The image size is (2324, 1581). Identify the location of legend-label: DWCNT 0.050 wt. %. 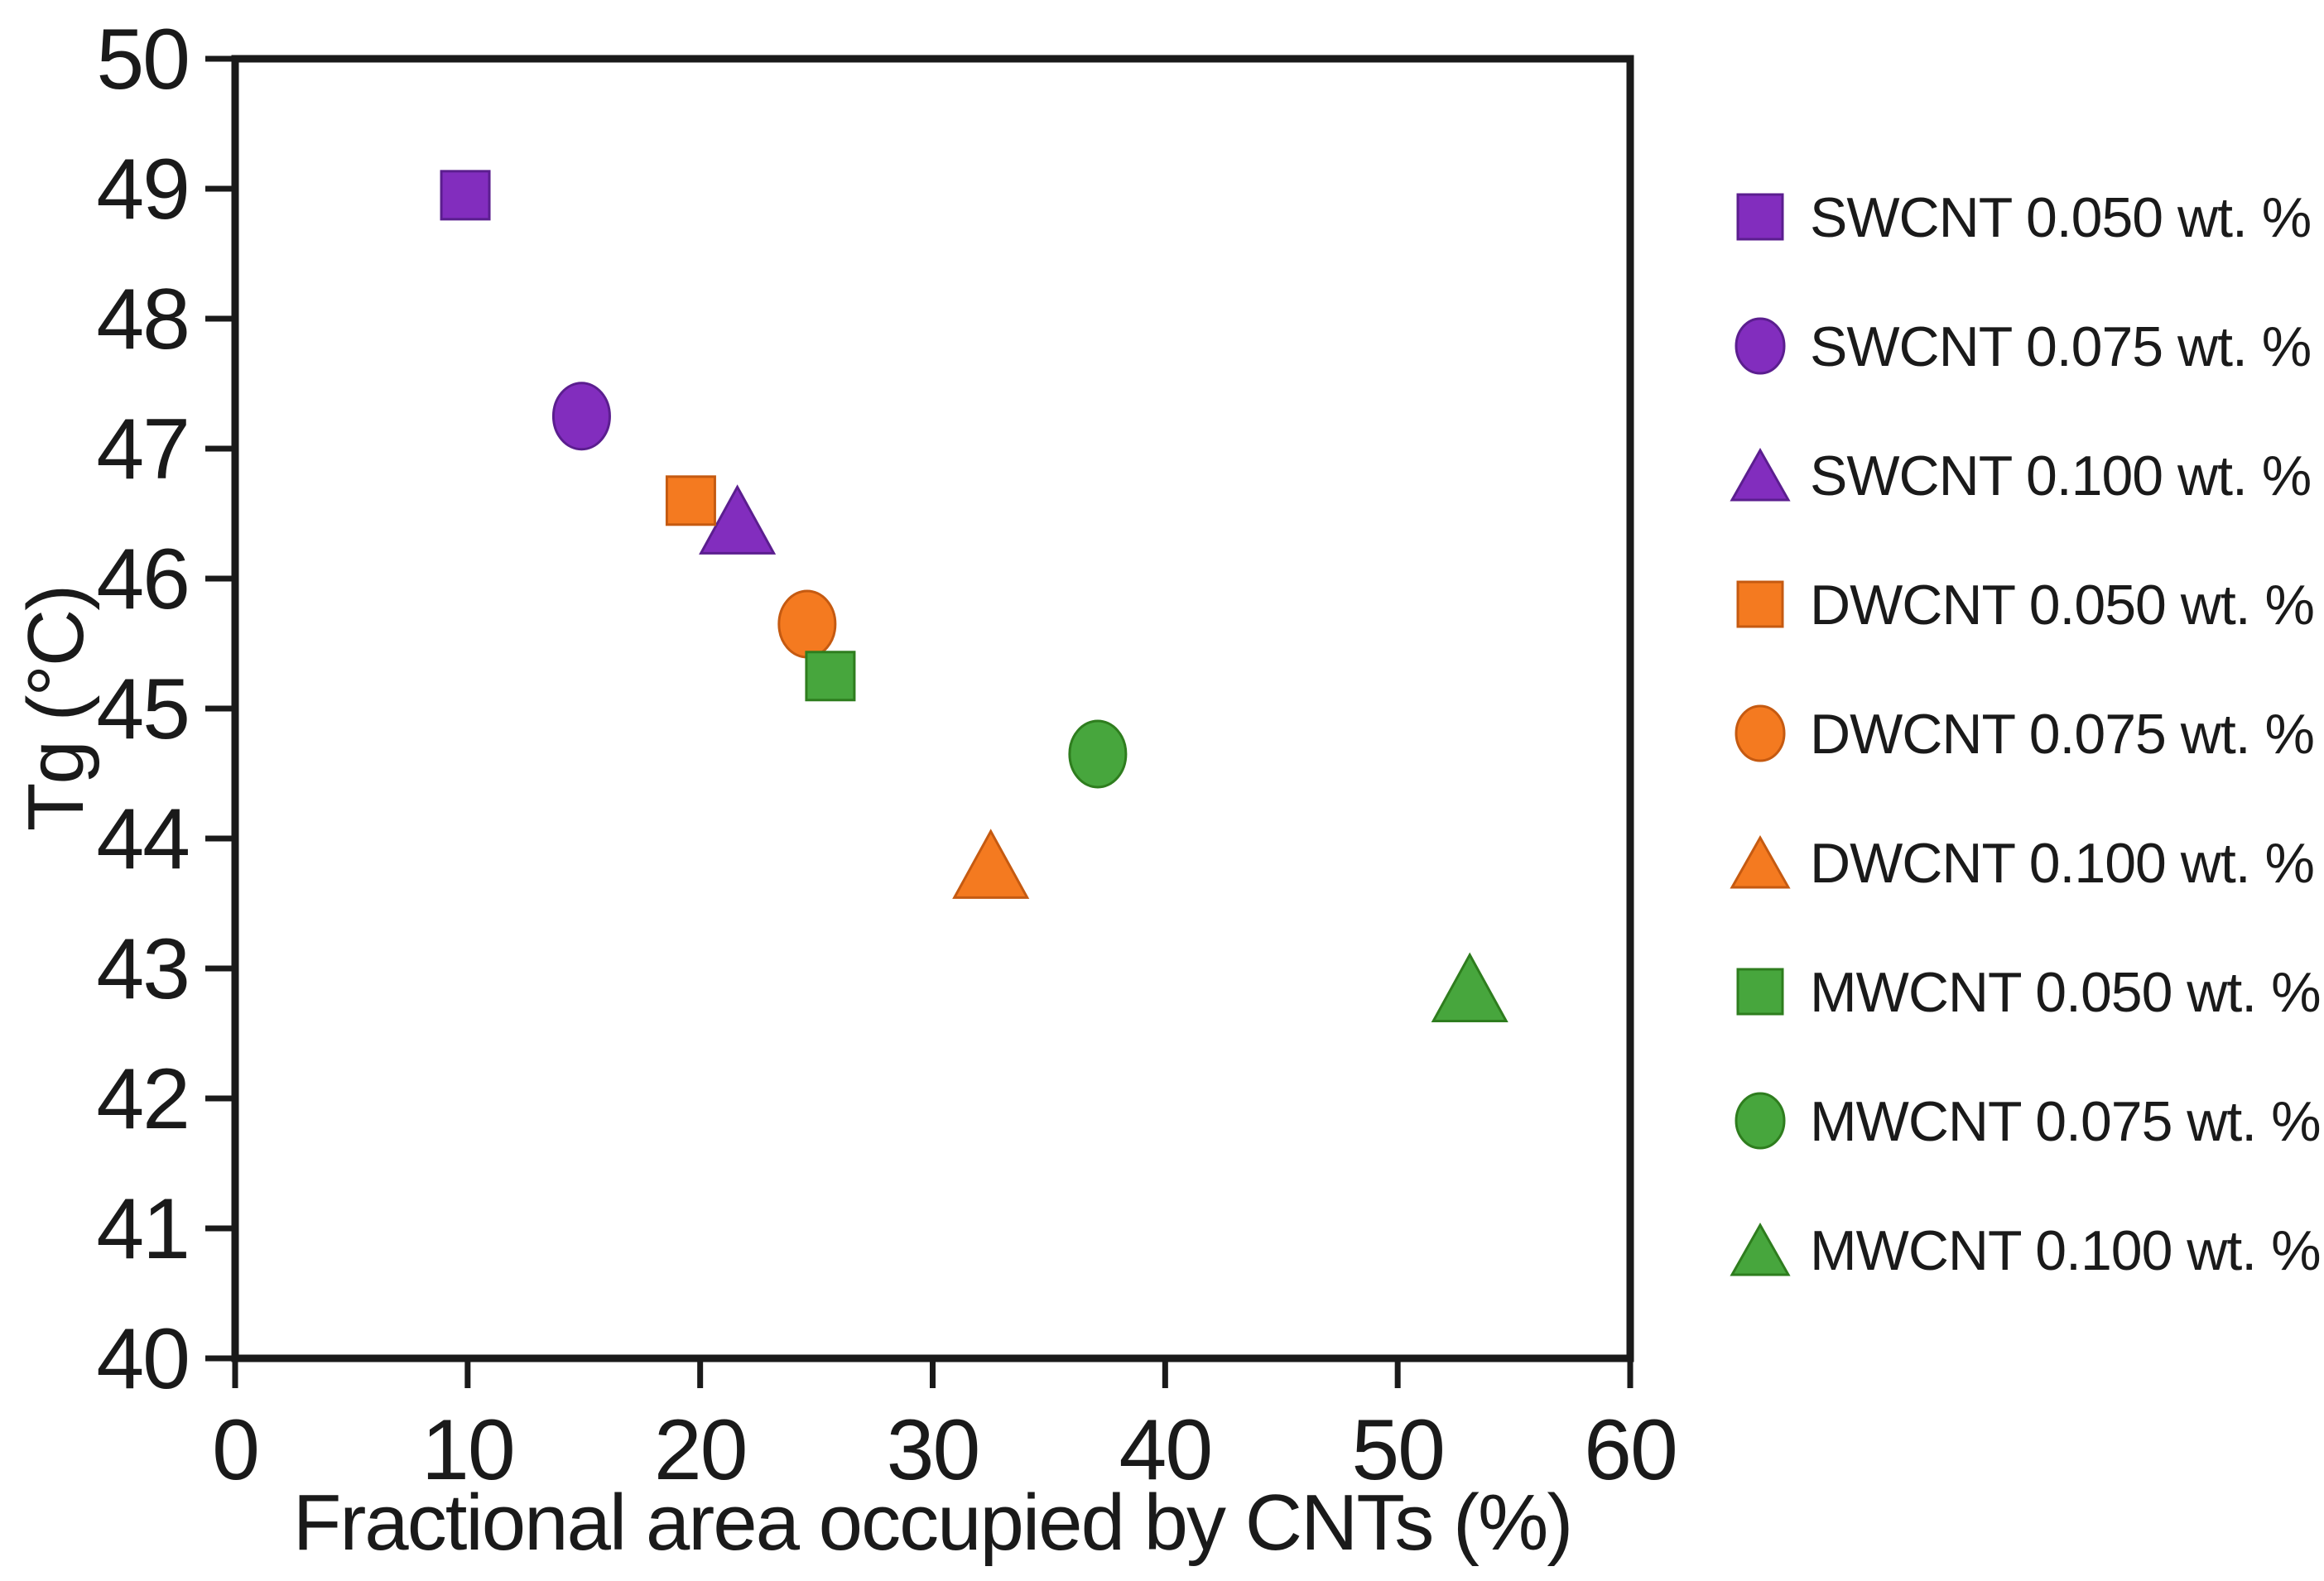
(2062, 605).